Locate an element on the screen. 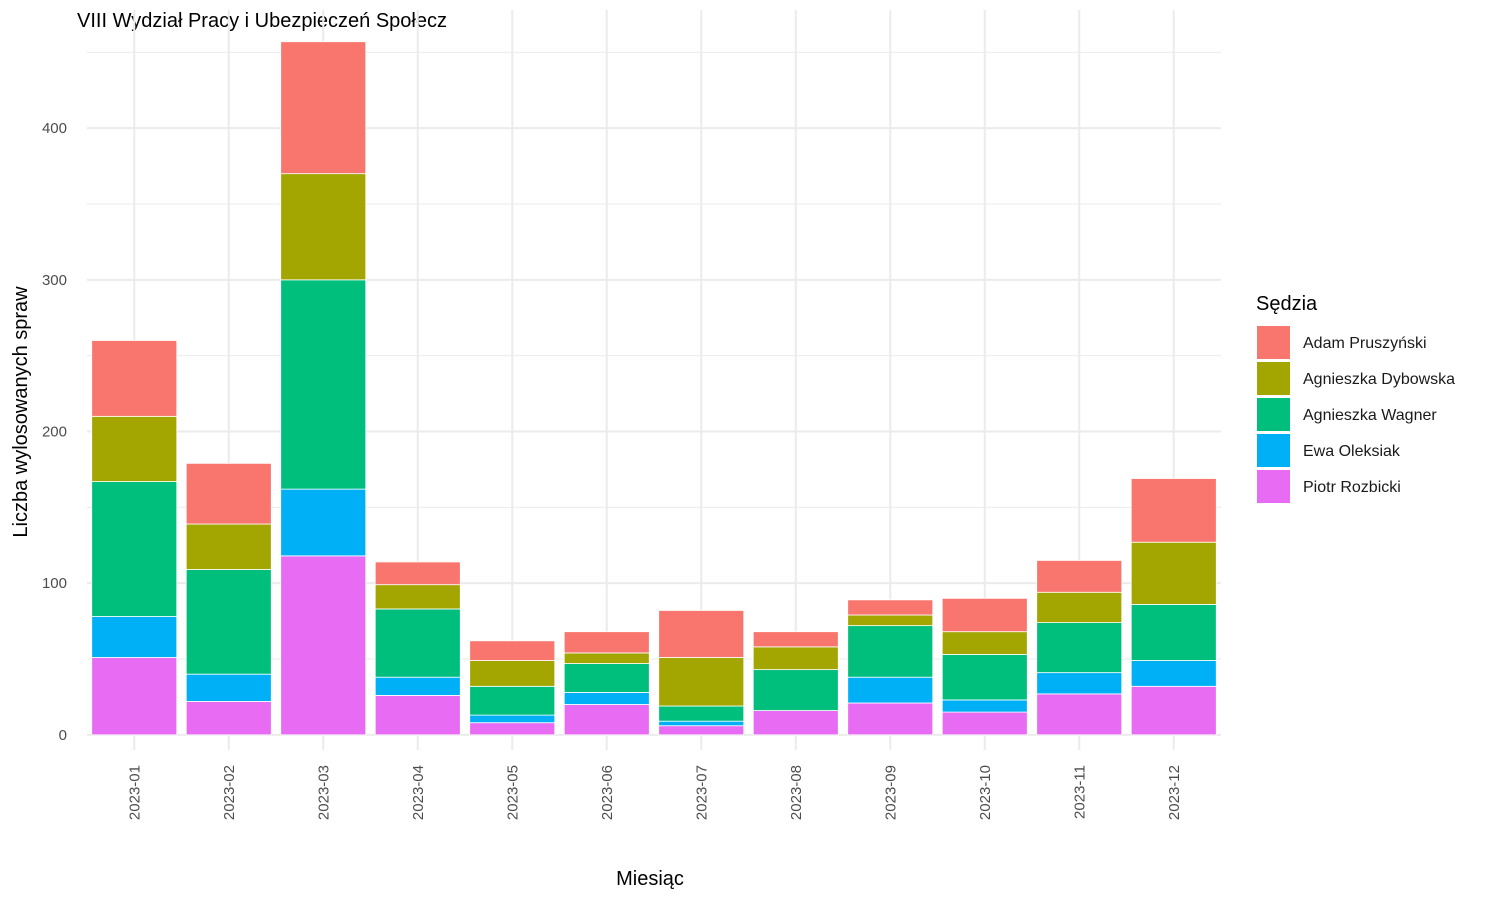 This screenshot has height=900, width=1500. x-tick-label: 2023-11 is located at coordinates (1079, 792).